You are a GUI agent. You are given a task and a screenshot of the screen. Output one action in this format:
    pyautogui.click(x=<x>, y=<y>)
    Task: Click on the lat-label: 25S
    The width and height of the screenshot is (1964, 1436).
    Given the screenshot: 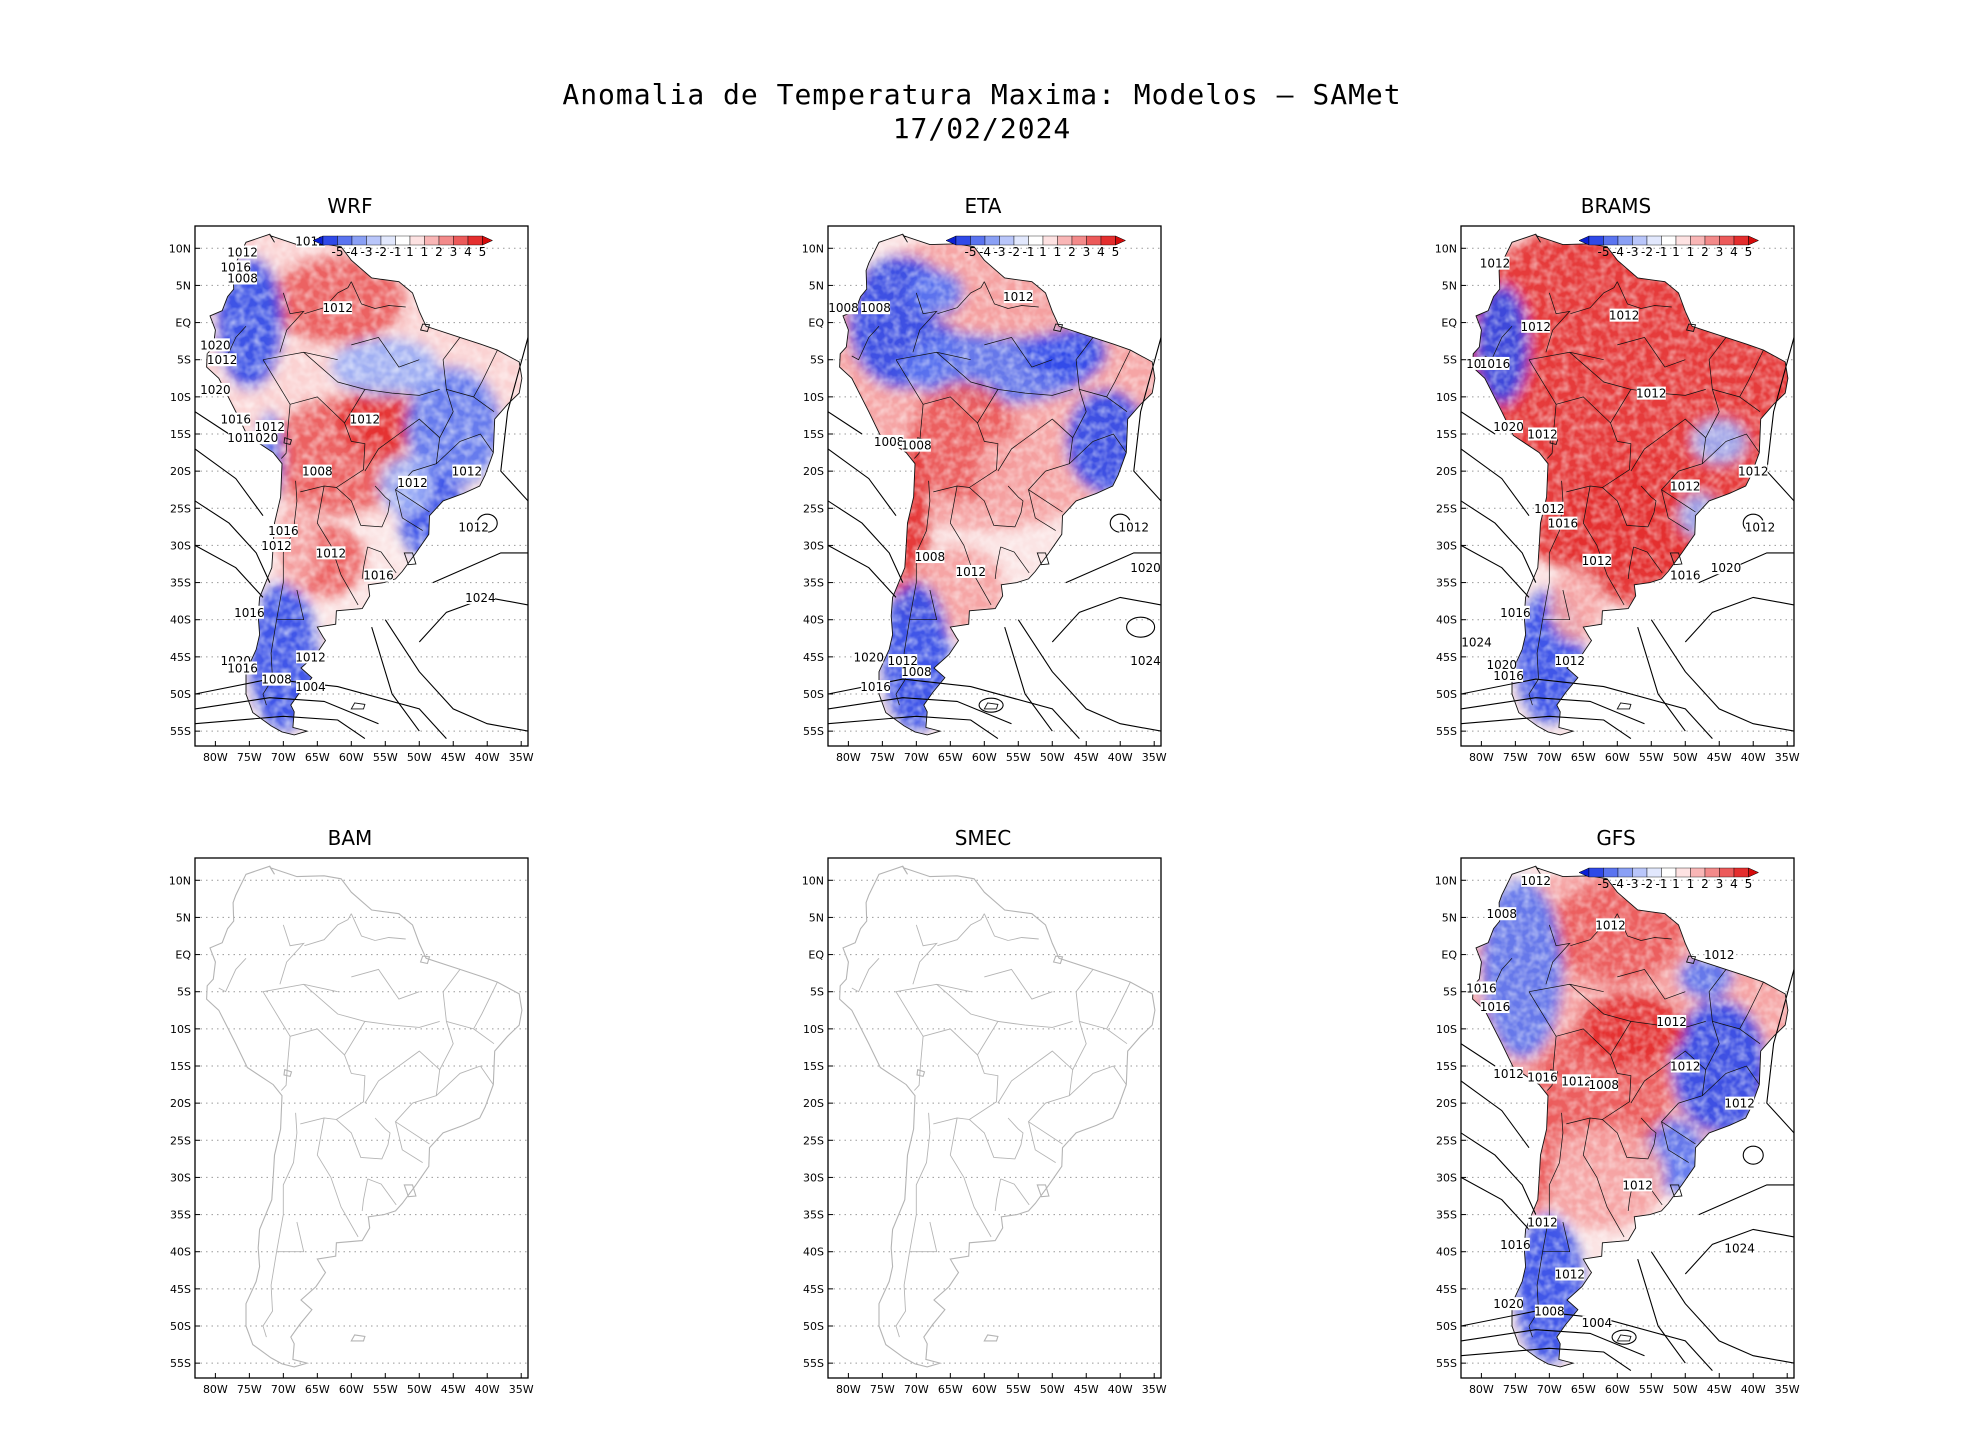 What is the action you would take?
    pyautogui.click(x=1446, y=1140)
    